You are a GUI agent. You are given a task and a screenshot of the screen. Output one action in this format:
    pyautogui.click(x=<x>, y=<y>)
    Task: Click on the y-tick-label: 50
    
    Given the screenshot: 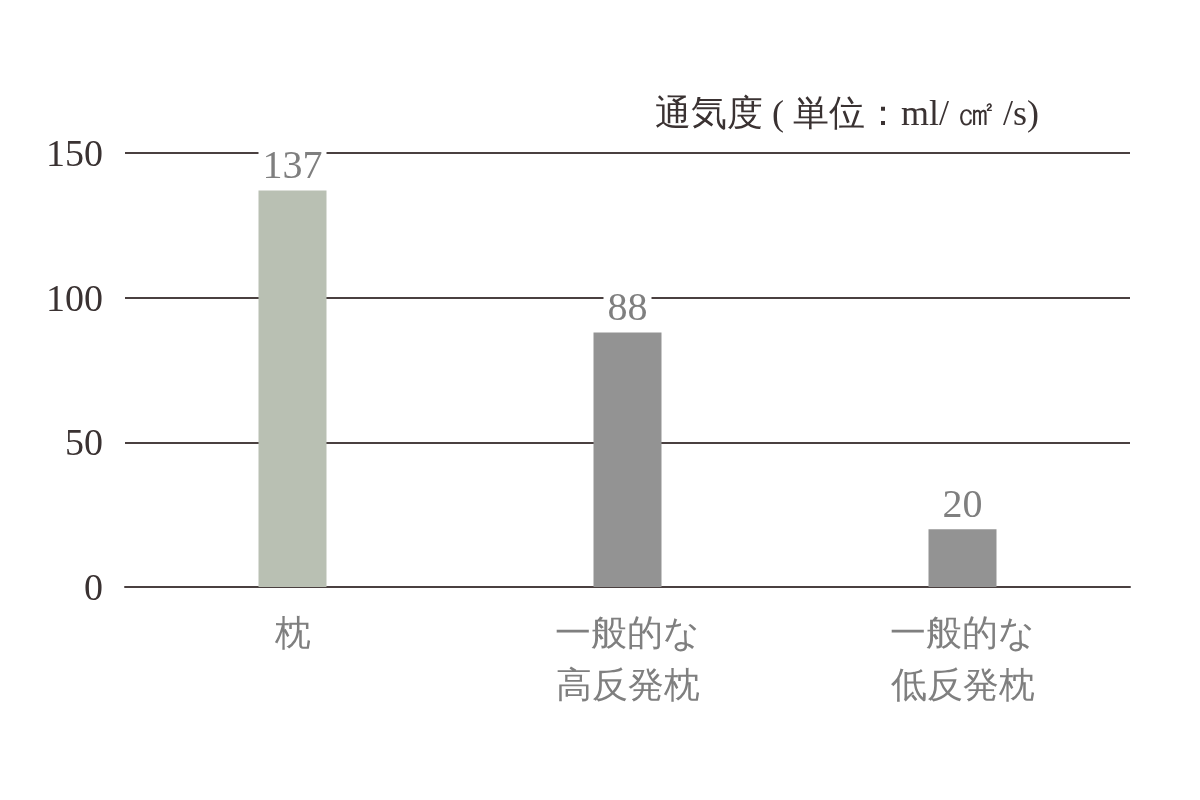 What is the action you would take?
    pyautogui.click(x=84, y=442)
    